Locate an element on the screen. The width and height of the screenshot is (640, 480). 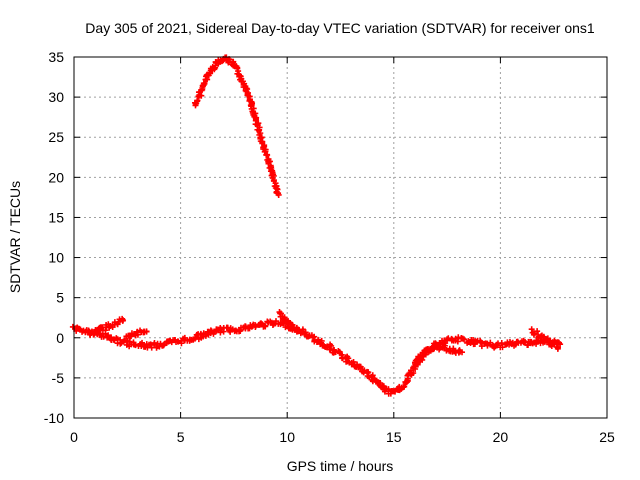
series-recovery-arc is located at coordinates (438, 354).